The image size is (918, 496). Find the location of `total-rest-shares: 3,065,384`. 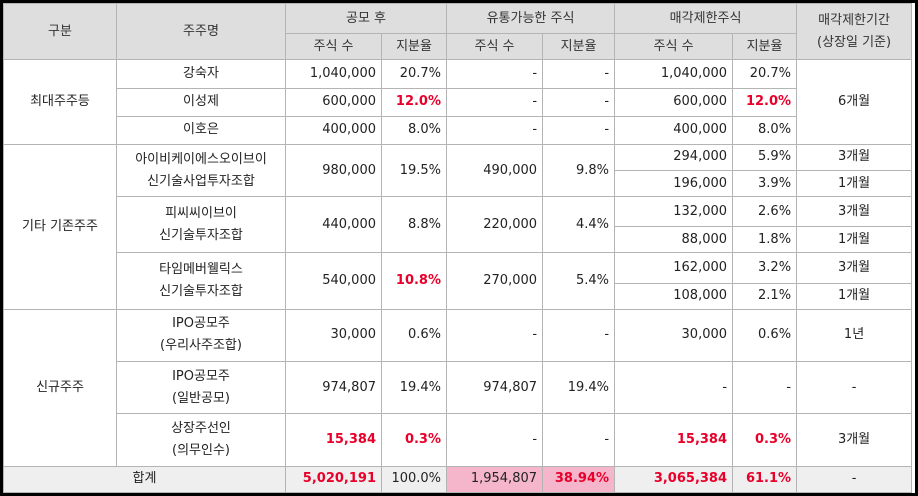

total-rest-shares: 3,065,384 is located at coordinates (674, 479).